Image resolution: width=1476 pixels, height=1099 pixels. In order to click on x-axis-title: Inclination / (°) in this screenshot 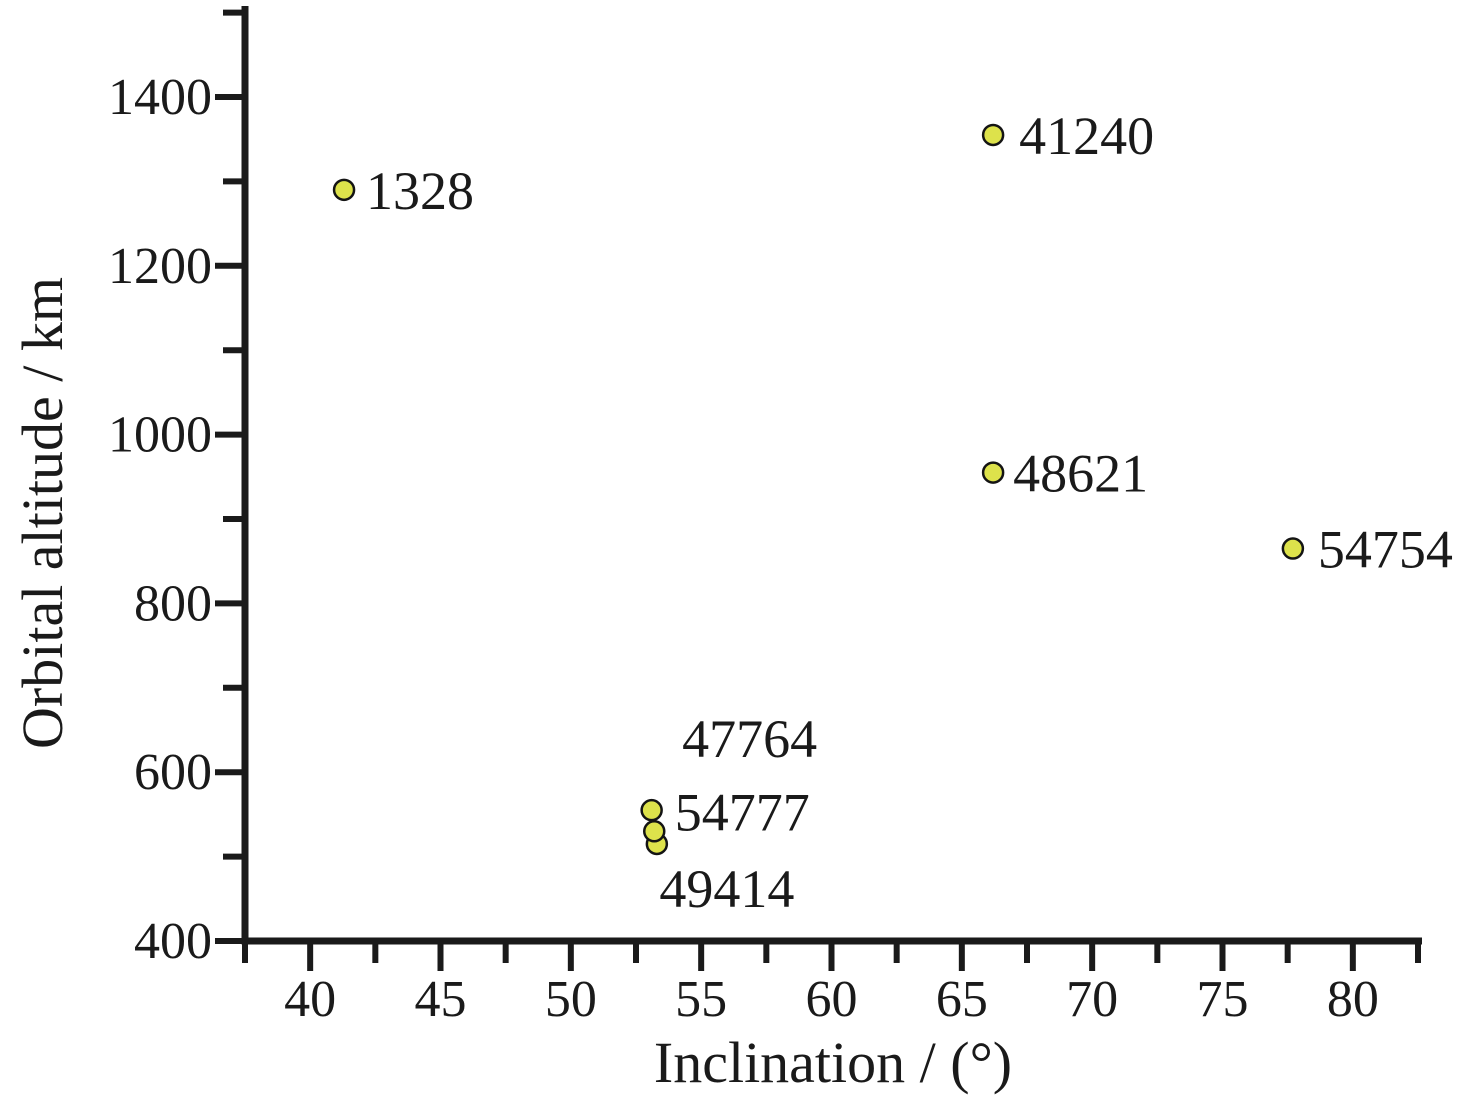, I will do `click(833, 1062)`.